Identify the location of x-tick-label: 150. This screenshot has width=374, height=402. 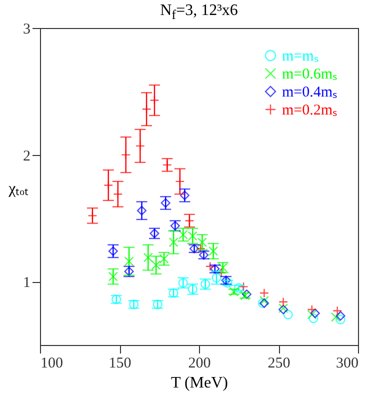
(120, 364).